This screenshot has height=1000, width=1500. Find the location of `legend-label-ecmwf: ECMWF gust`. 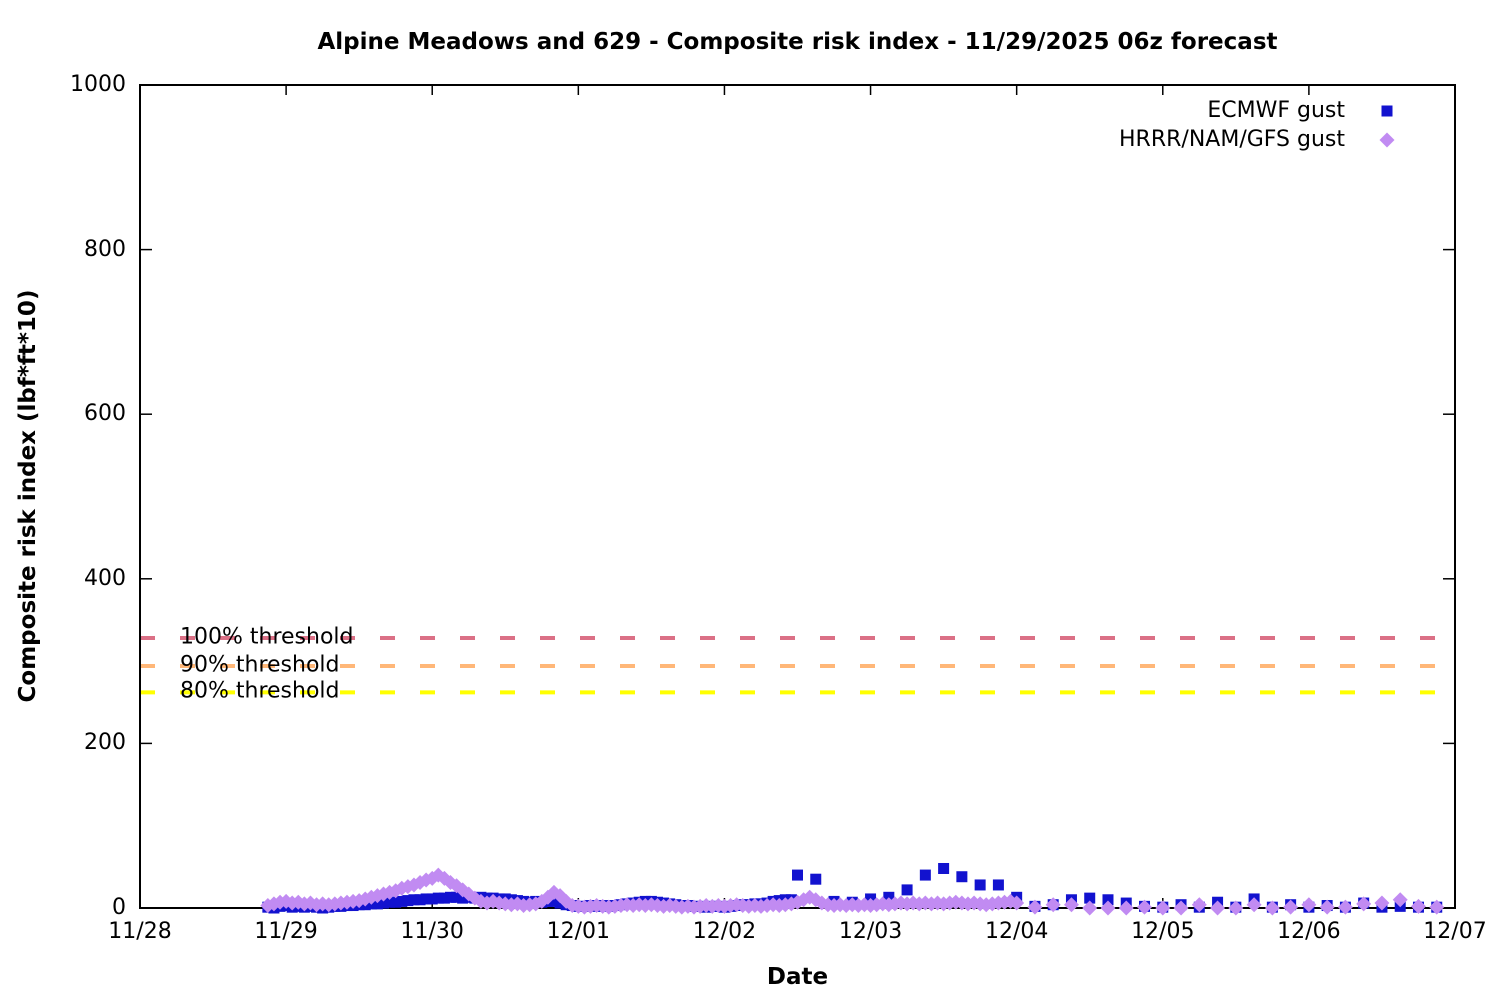

legend-label-ecmwf: ECMWF gust is located at coordinates (1276, 110).